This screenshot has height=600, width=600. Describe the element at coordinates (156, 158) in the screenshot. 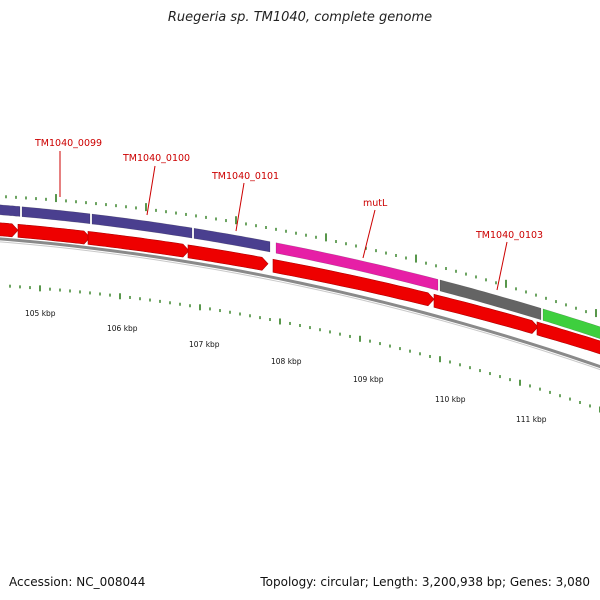

I see `gene-label: TM1040_0100` at that location.